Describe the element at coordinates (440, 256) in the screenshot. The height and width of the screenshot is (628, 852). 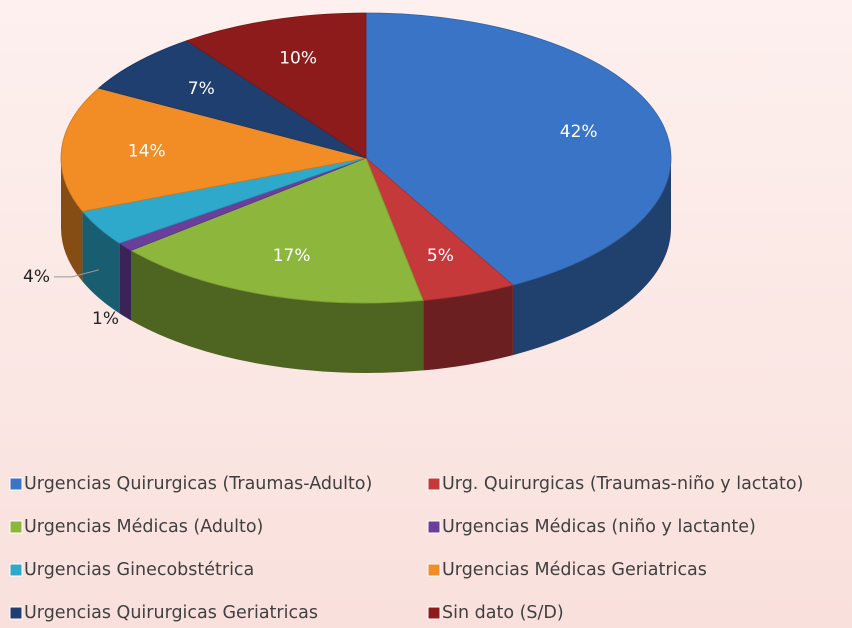
I see `data-label: 5%` at that location.